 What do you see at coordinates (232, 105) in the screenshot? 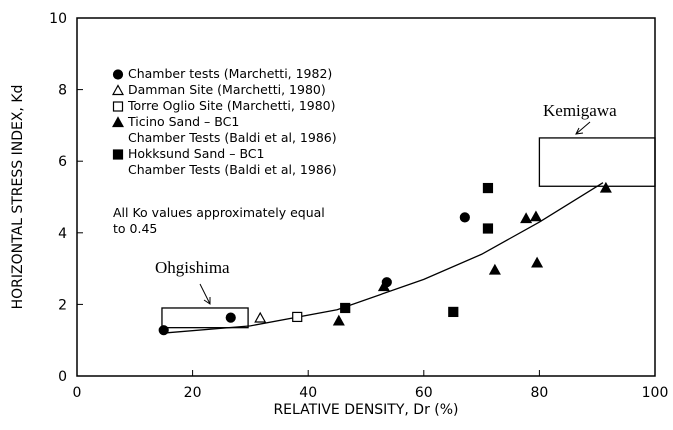
I see `legend-label: Torre Oglio Site (Marchetti, 1980)` at bounding box center [232, 105].